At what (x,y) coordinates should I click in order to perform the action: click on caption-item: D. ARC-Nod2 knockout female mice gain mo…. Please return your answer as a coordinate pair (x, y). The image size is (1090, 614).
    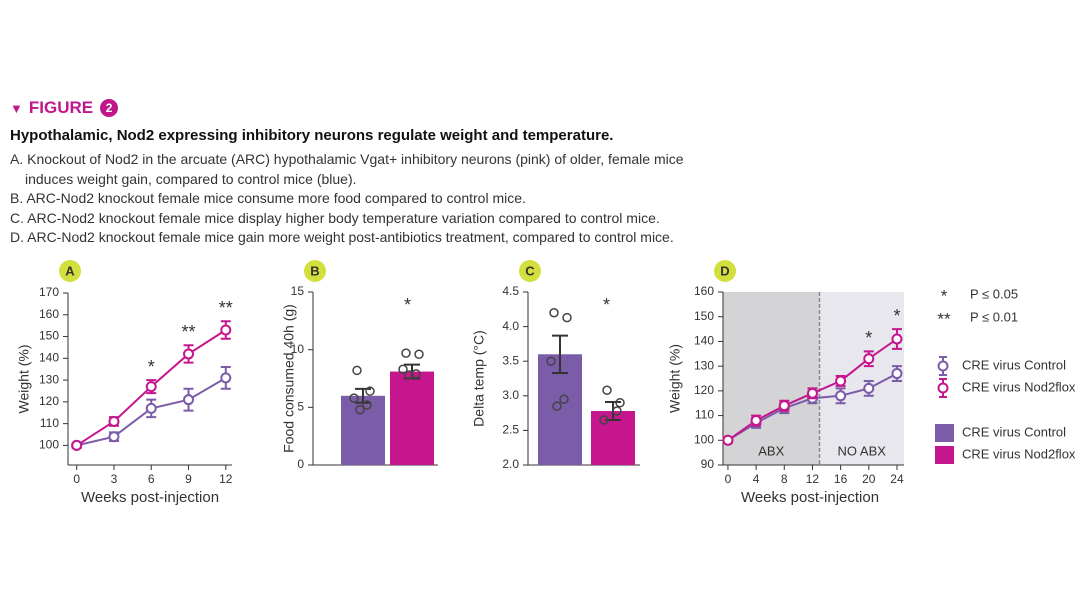
    Looking at the image, I should click on (342, 237).